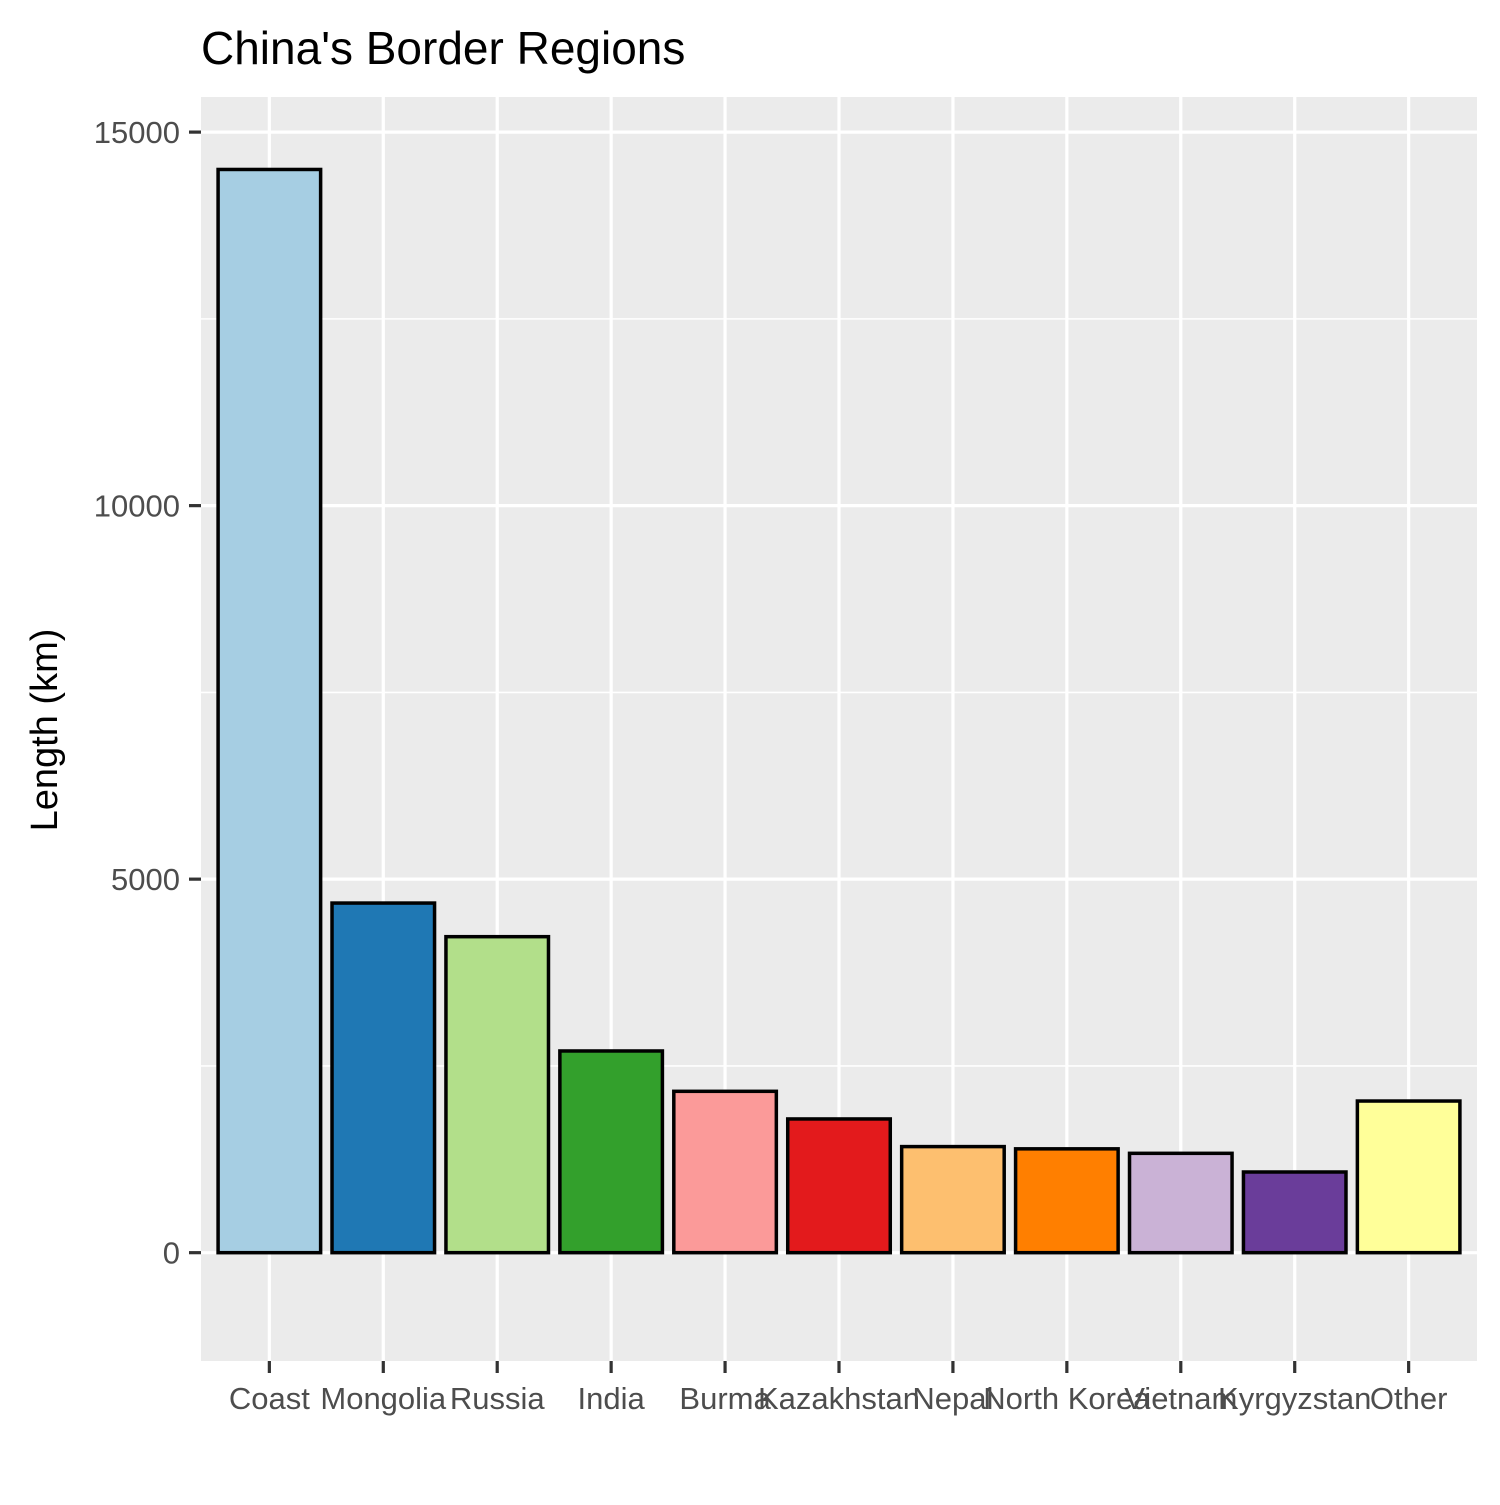  What do you see at coordinates (725, 1398) in the screenshot?
I see `x-tick-label: Burma` at bounding box center [725, 1398].